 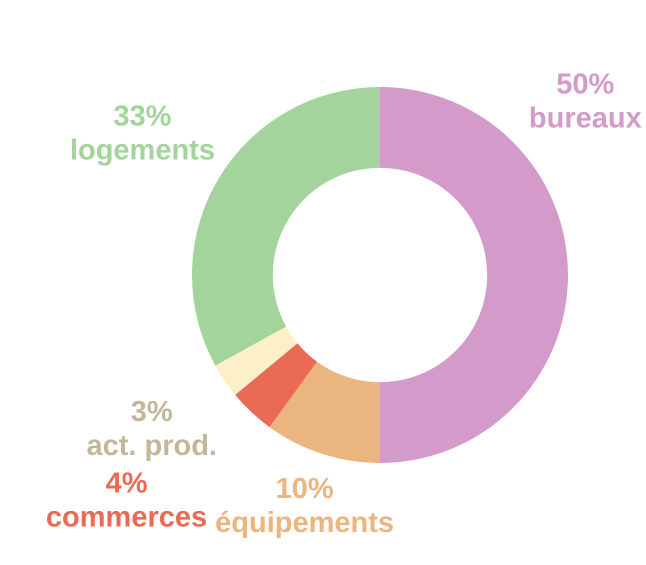 What do you see at coordinates (304, 523) in the screenshot?
I see `slice-label: équipements` at bounding box center [304, 523].